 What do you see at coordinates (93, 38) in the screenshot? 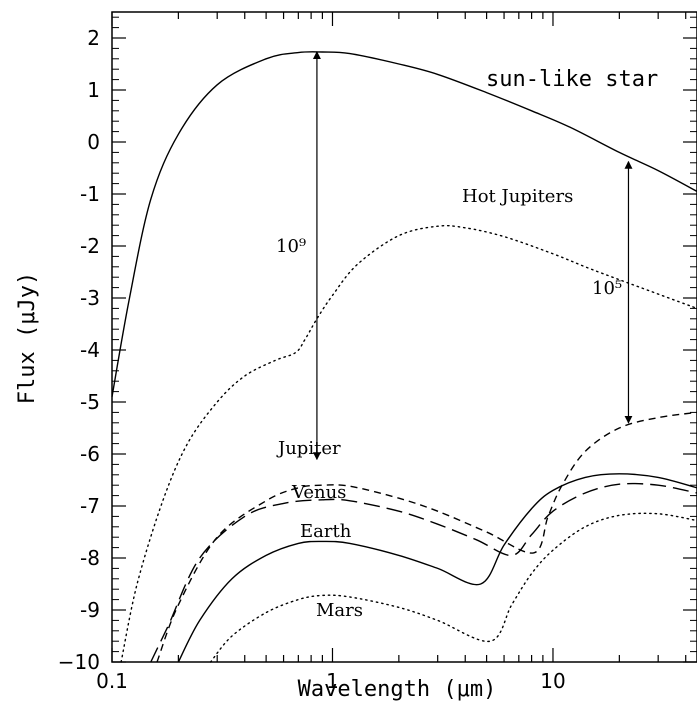
I see `y-tick-label: 2` at bounding box center [93, 38].